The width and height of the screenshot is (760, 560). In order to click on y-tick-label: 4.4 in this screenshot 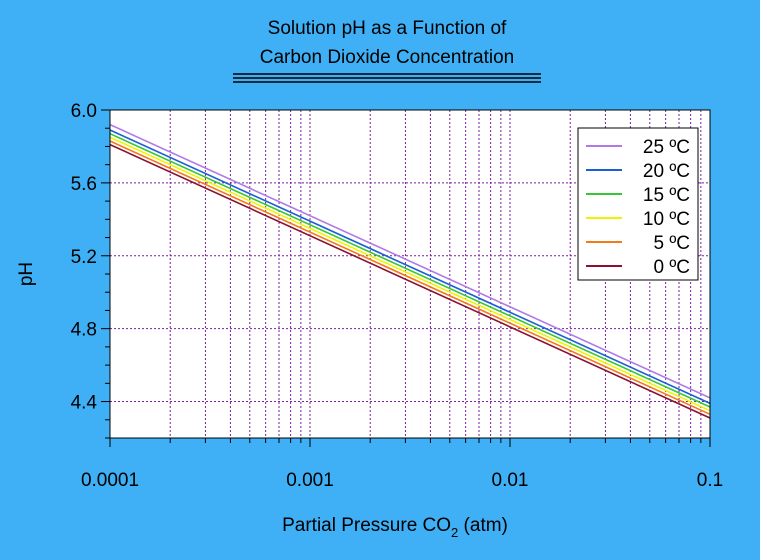, I will do `click(84, 403)`.